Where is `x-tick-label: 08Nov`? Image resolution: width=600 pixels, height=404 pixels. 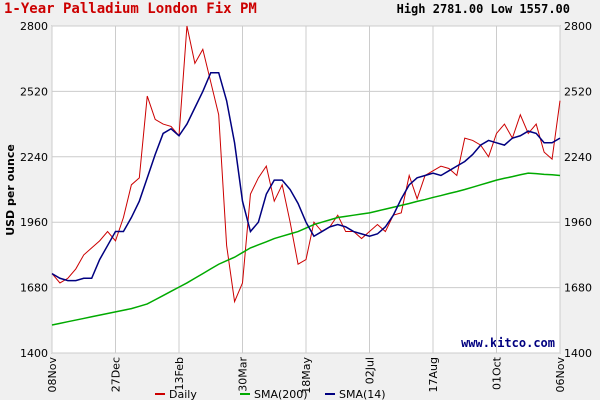
x-tick-label: 08Nov is located at coordinates (52, 375).